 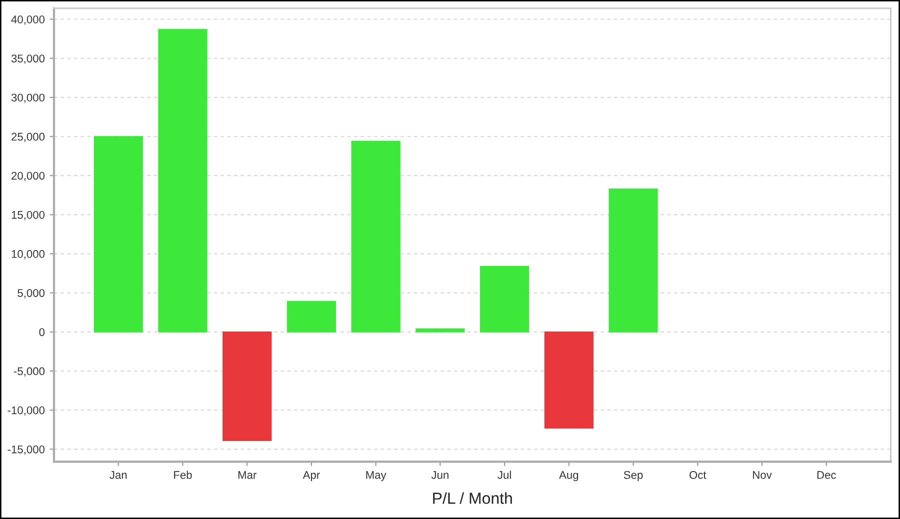 What do you see at coordinates (28, 137) in the screenshot?
I see `y-tick-label: 25,000` at bounding box center [28, 137].